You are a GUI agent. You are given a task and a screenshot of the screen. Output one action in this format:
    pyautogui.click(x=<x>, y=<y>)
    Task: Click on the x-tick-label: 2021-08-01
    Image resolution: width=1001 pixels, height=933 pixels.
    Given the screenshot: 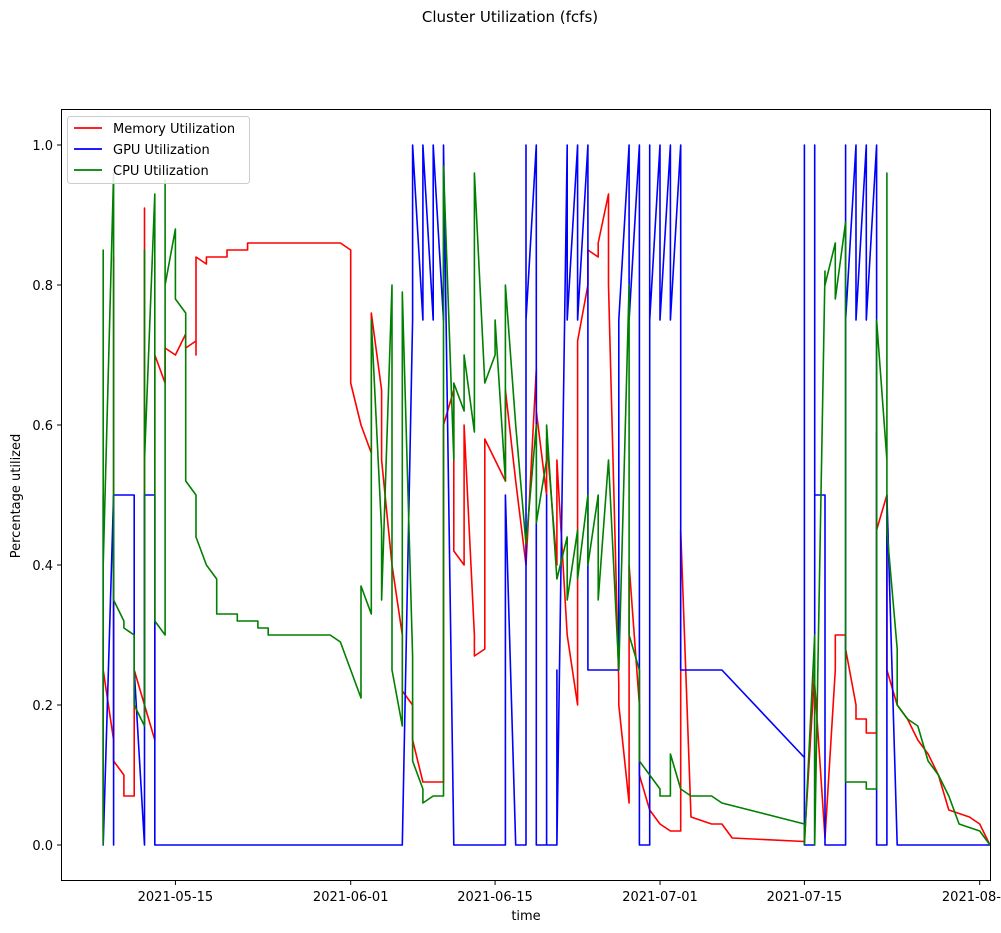 What is the action you would take?
    pyautogui.click(x=971, y=897)
    